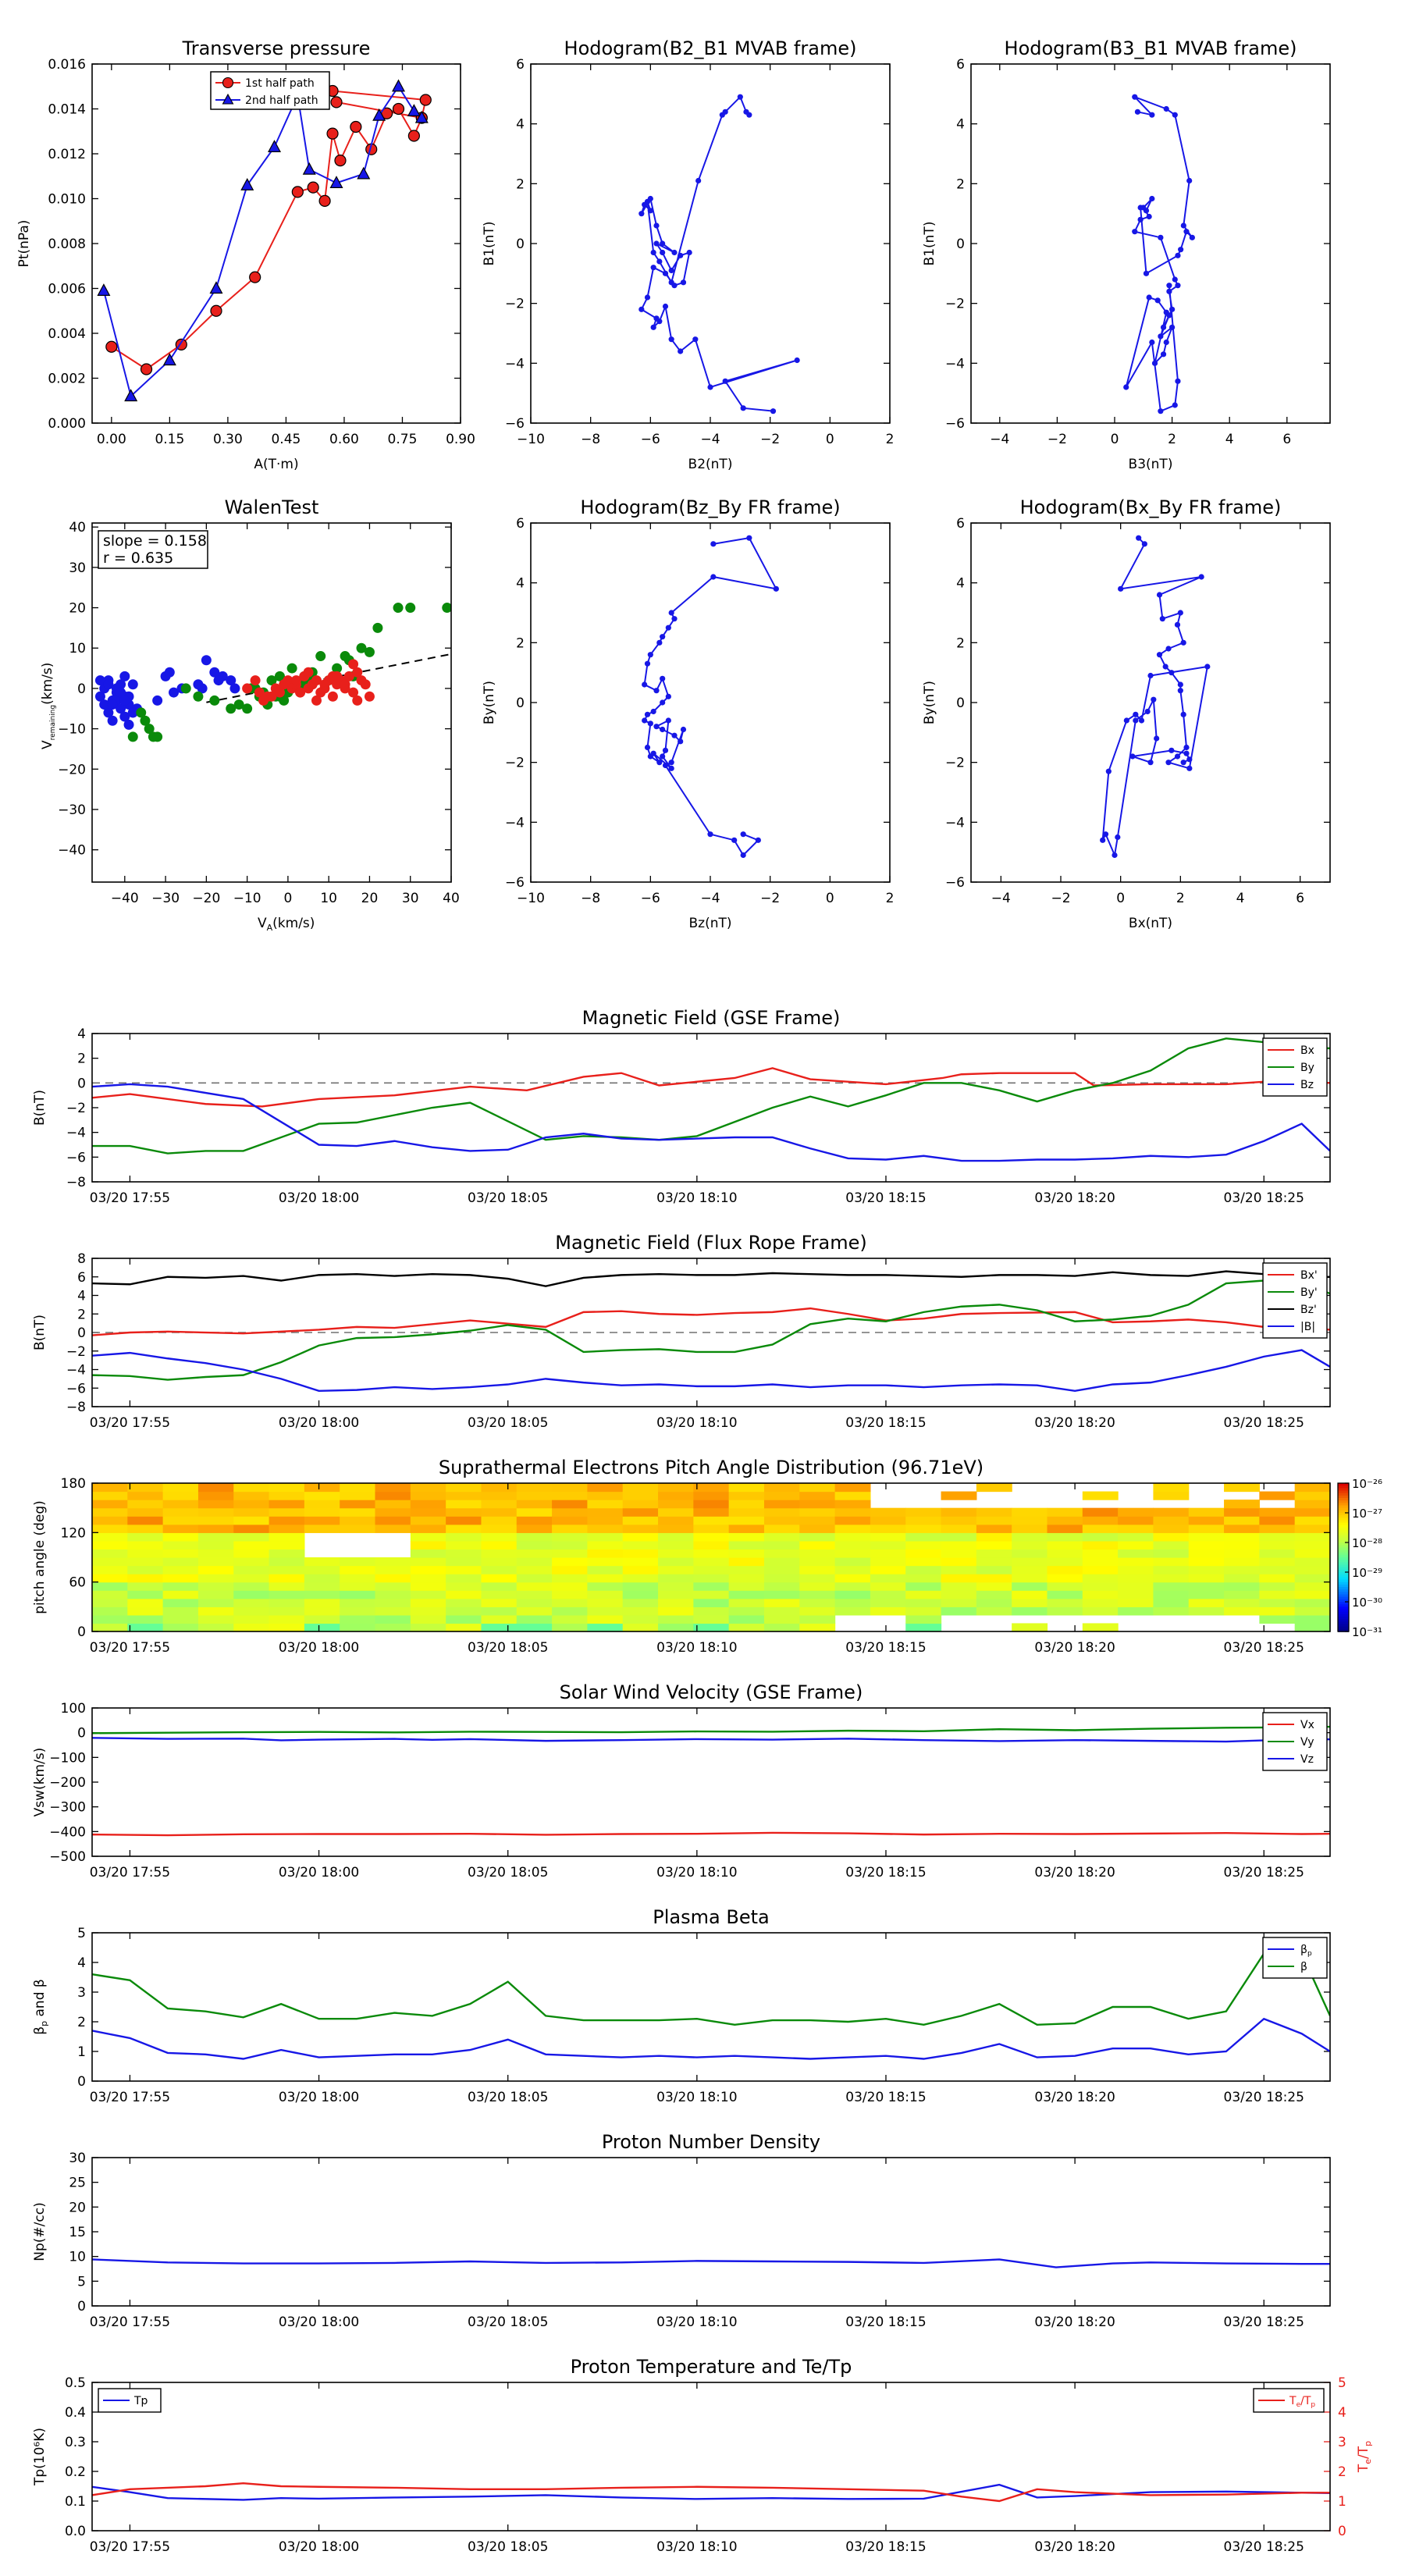 The image size is (1405, 2576). I want to click on y-tick-label: 6, so click(520, 524).